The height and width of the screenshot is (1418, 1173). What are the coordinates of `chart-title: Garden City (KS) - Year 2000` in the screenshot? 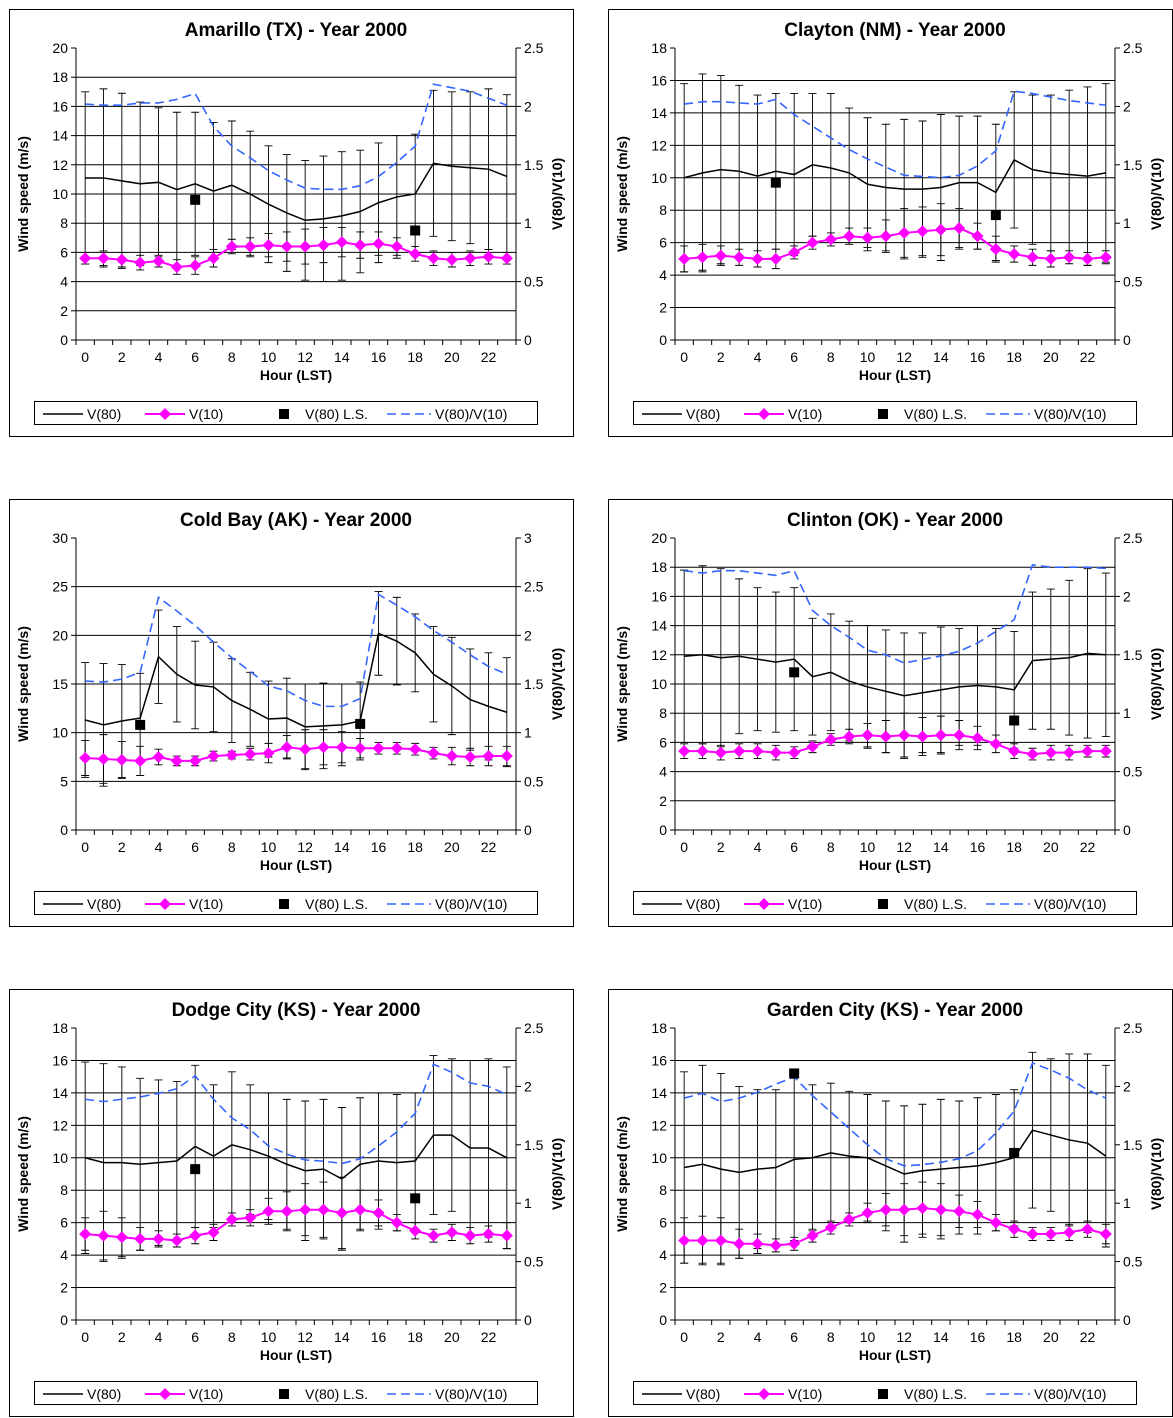 It's located at (895, 1010).